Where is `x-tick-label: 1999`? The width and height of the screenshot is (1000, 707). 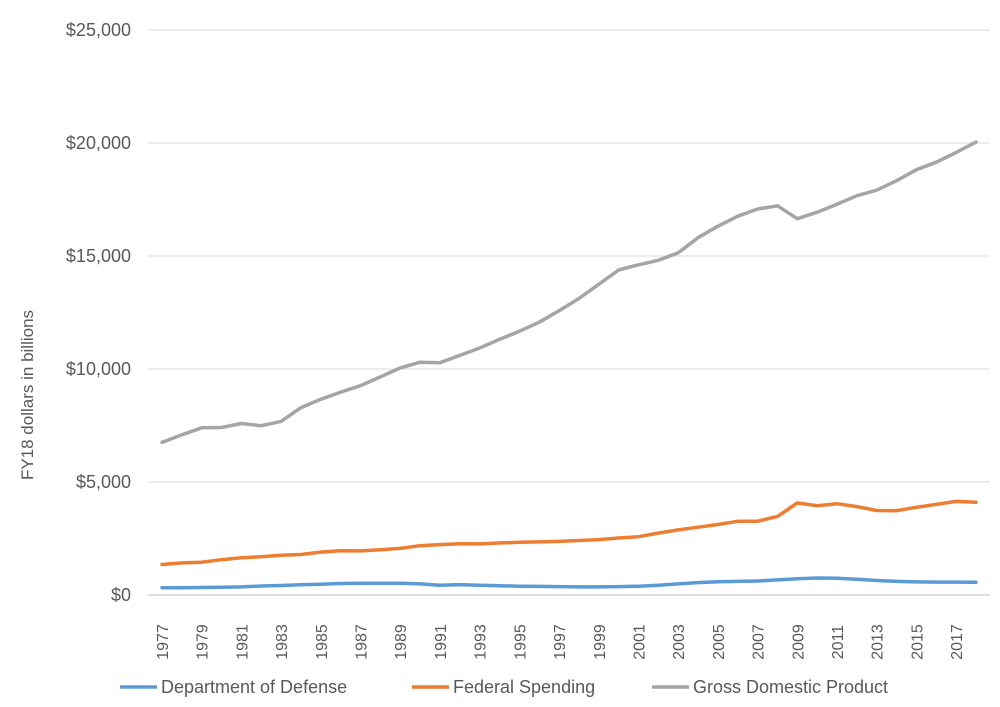 x-tick-label: 1999 is located at coordinates (600, 642).